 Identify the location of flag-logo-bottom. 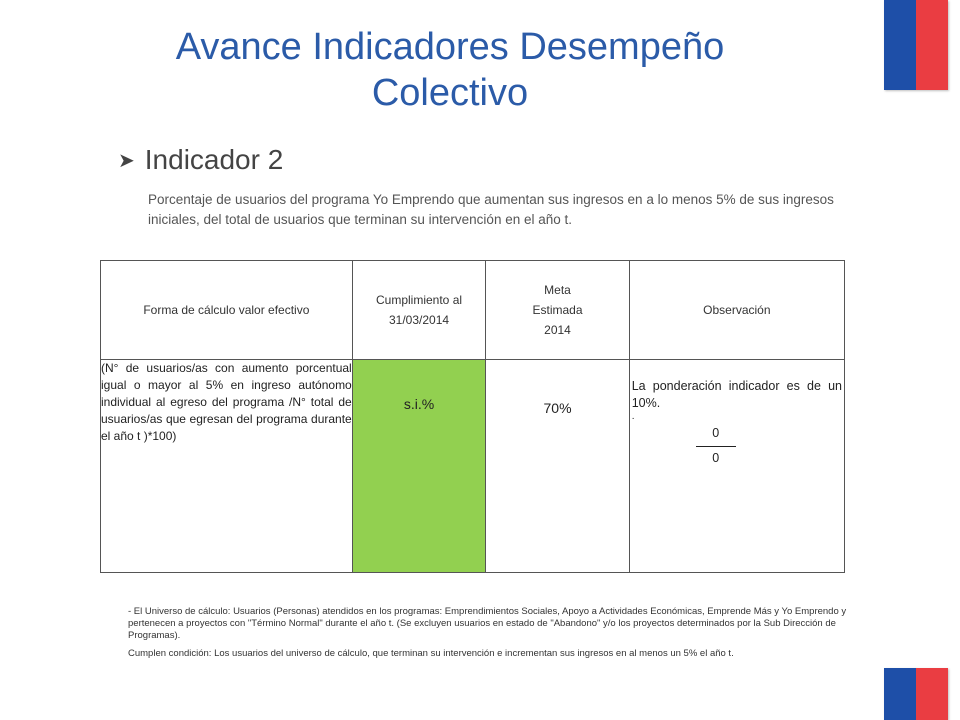
(916, 694).